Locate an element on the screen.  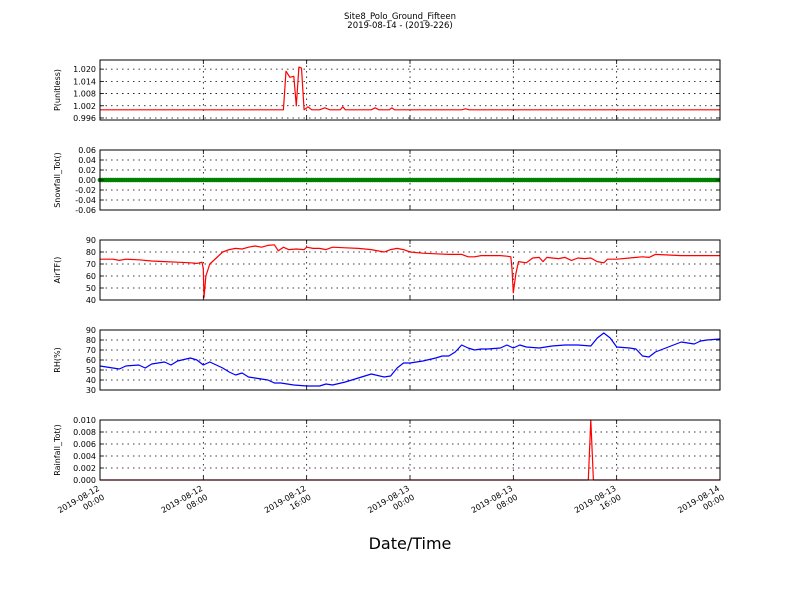
y-tick-label: 0.02 is located at coordinates (87, 170).